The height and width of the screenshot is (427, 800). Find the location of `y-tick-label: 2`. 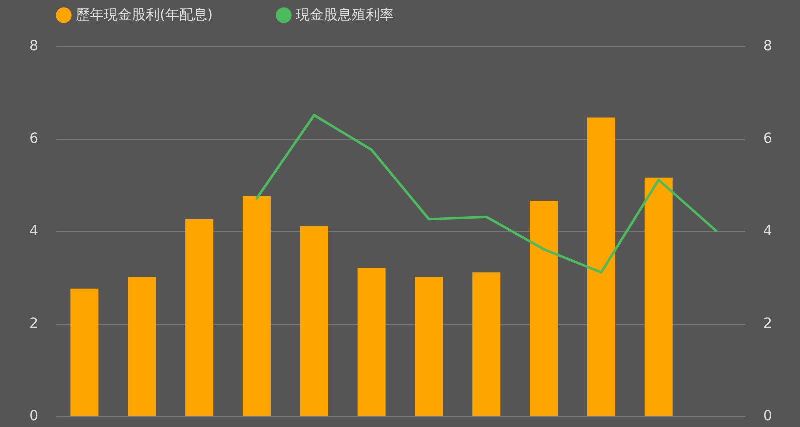

y-tick-label: 2 is located at coordinates (34, 324).